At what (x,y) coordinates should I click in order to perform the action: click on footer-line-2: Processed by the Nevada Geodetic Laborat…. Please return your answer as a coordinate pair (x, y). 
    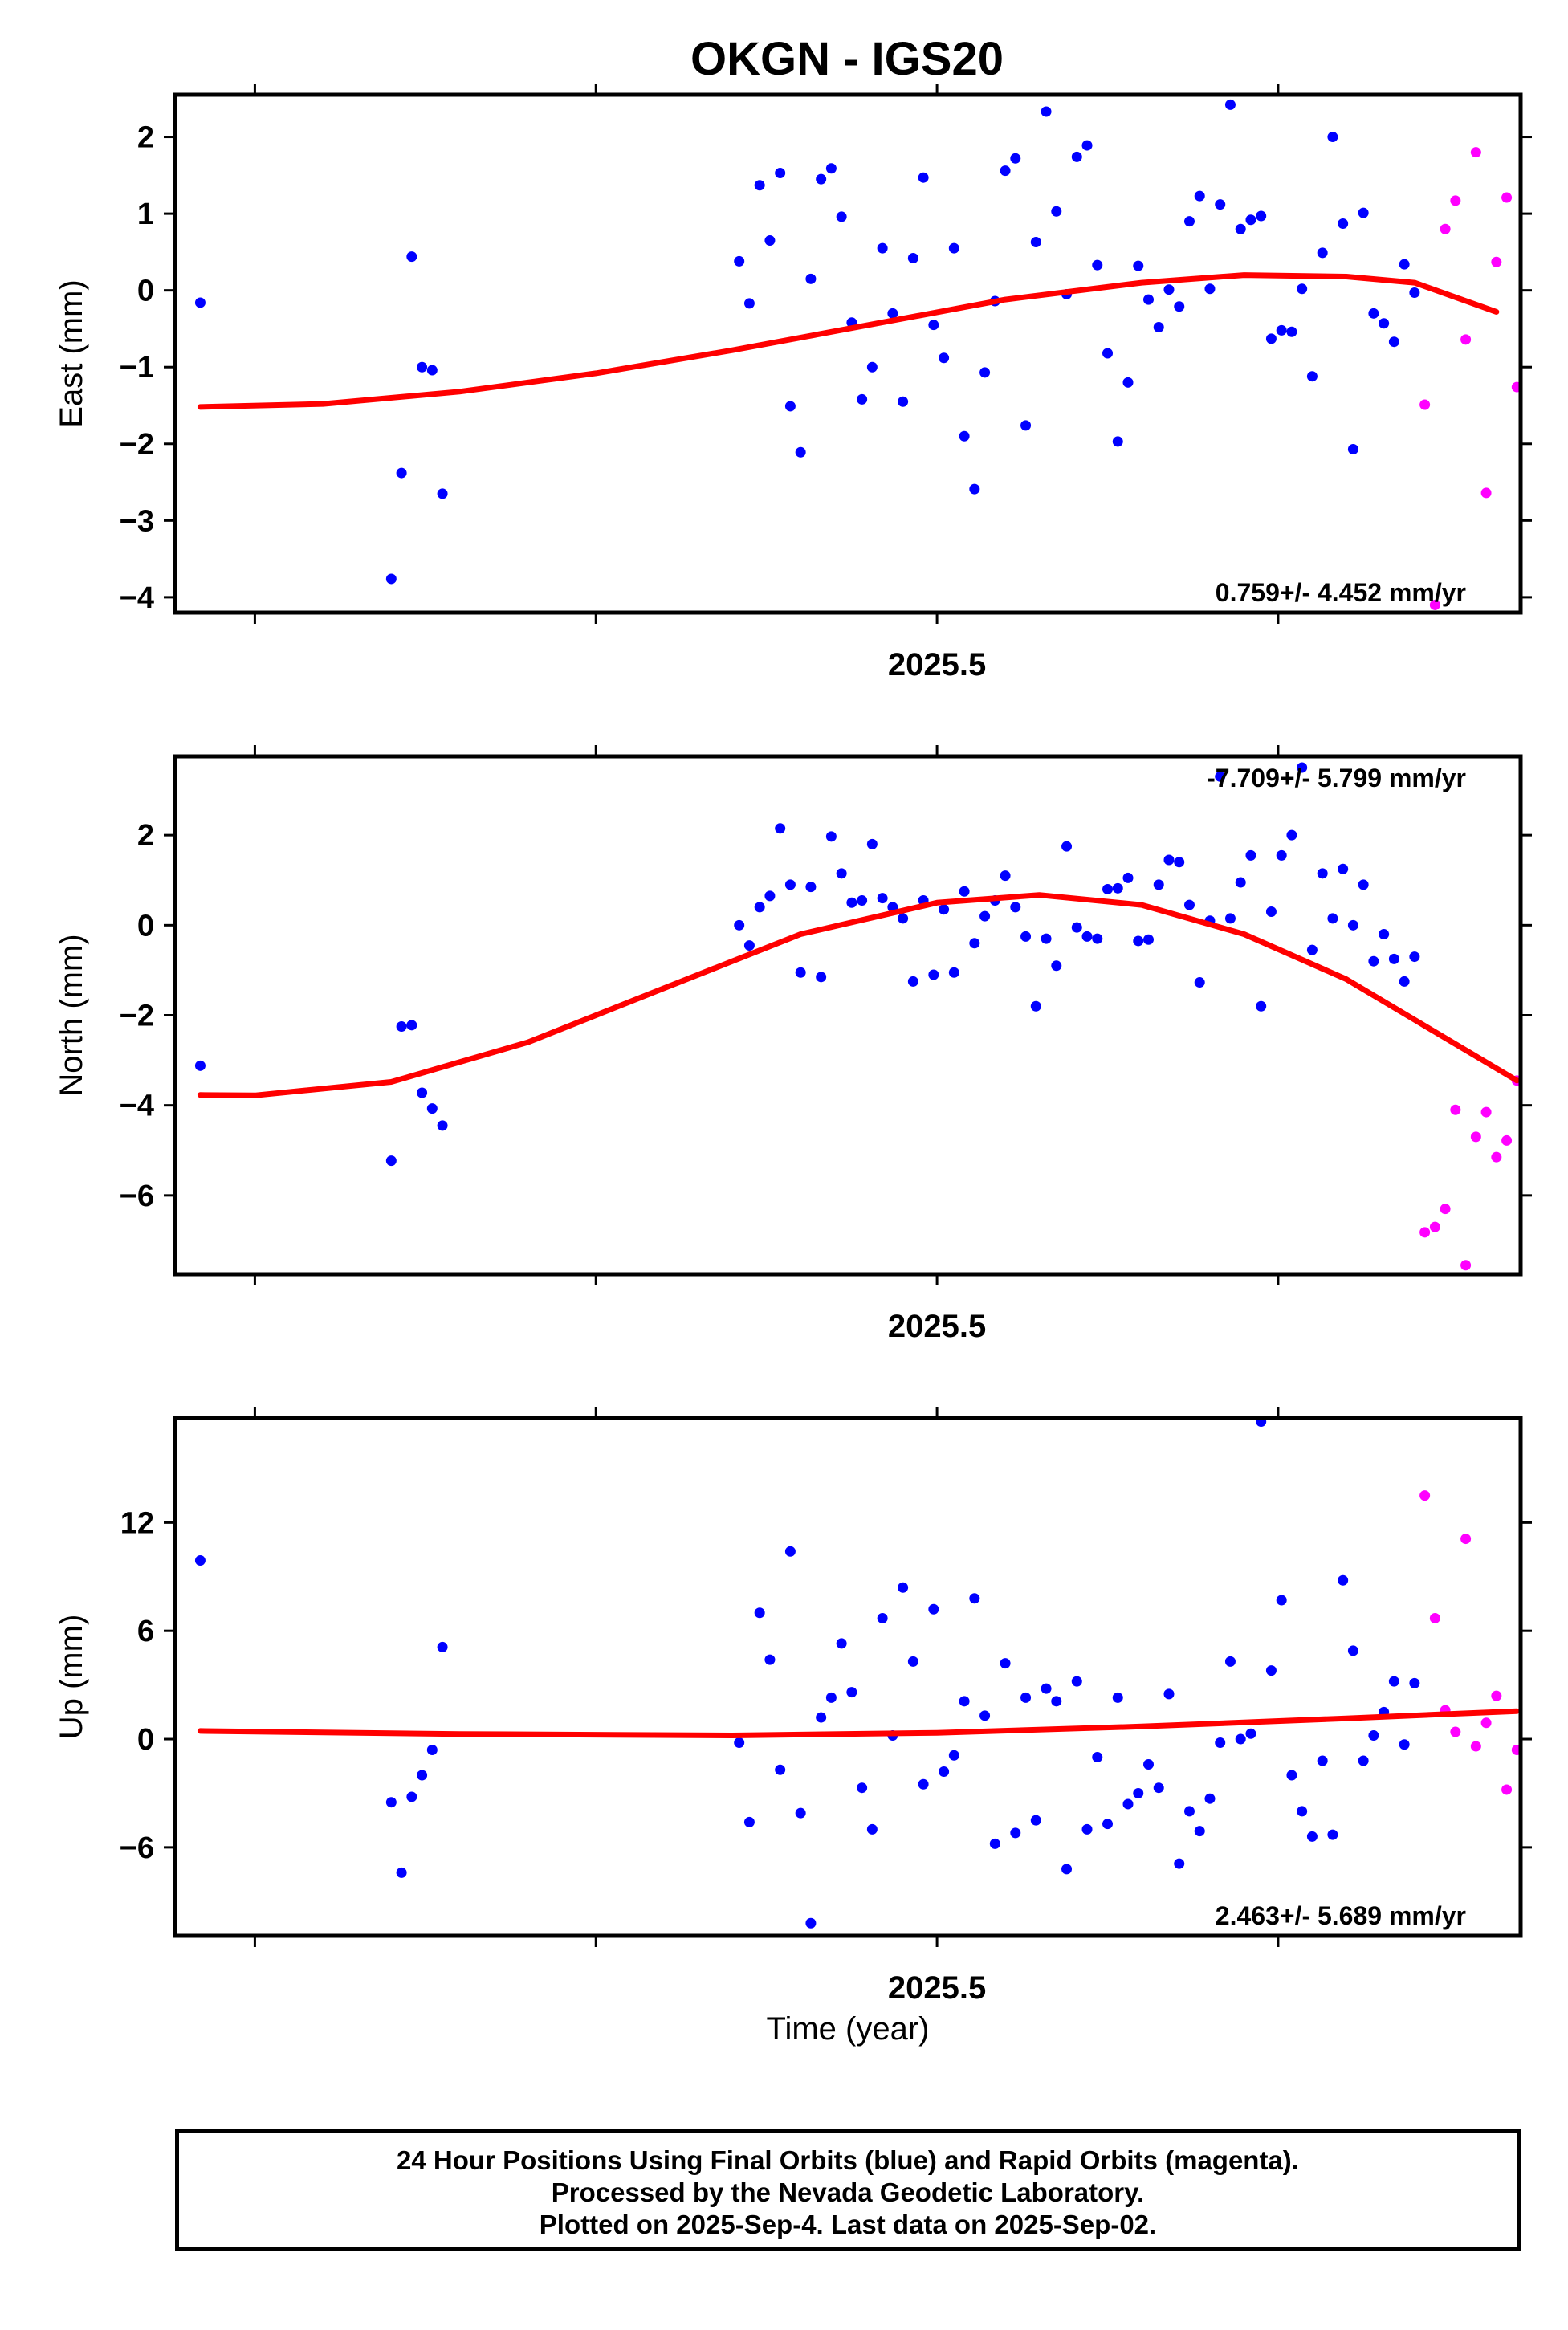
    Looking at the image, I should click on (848, 2192).